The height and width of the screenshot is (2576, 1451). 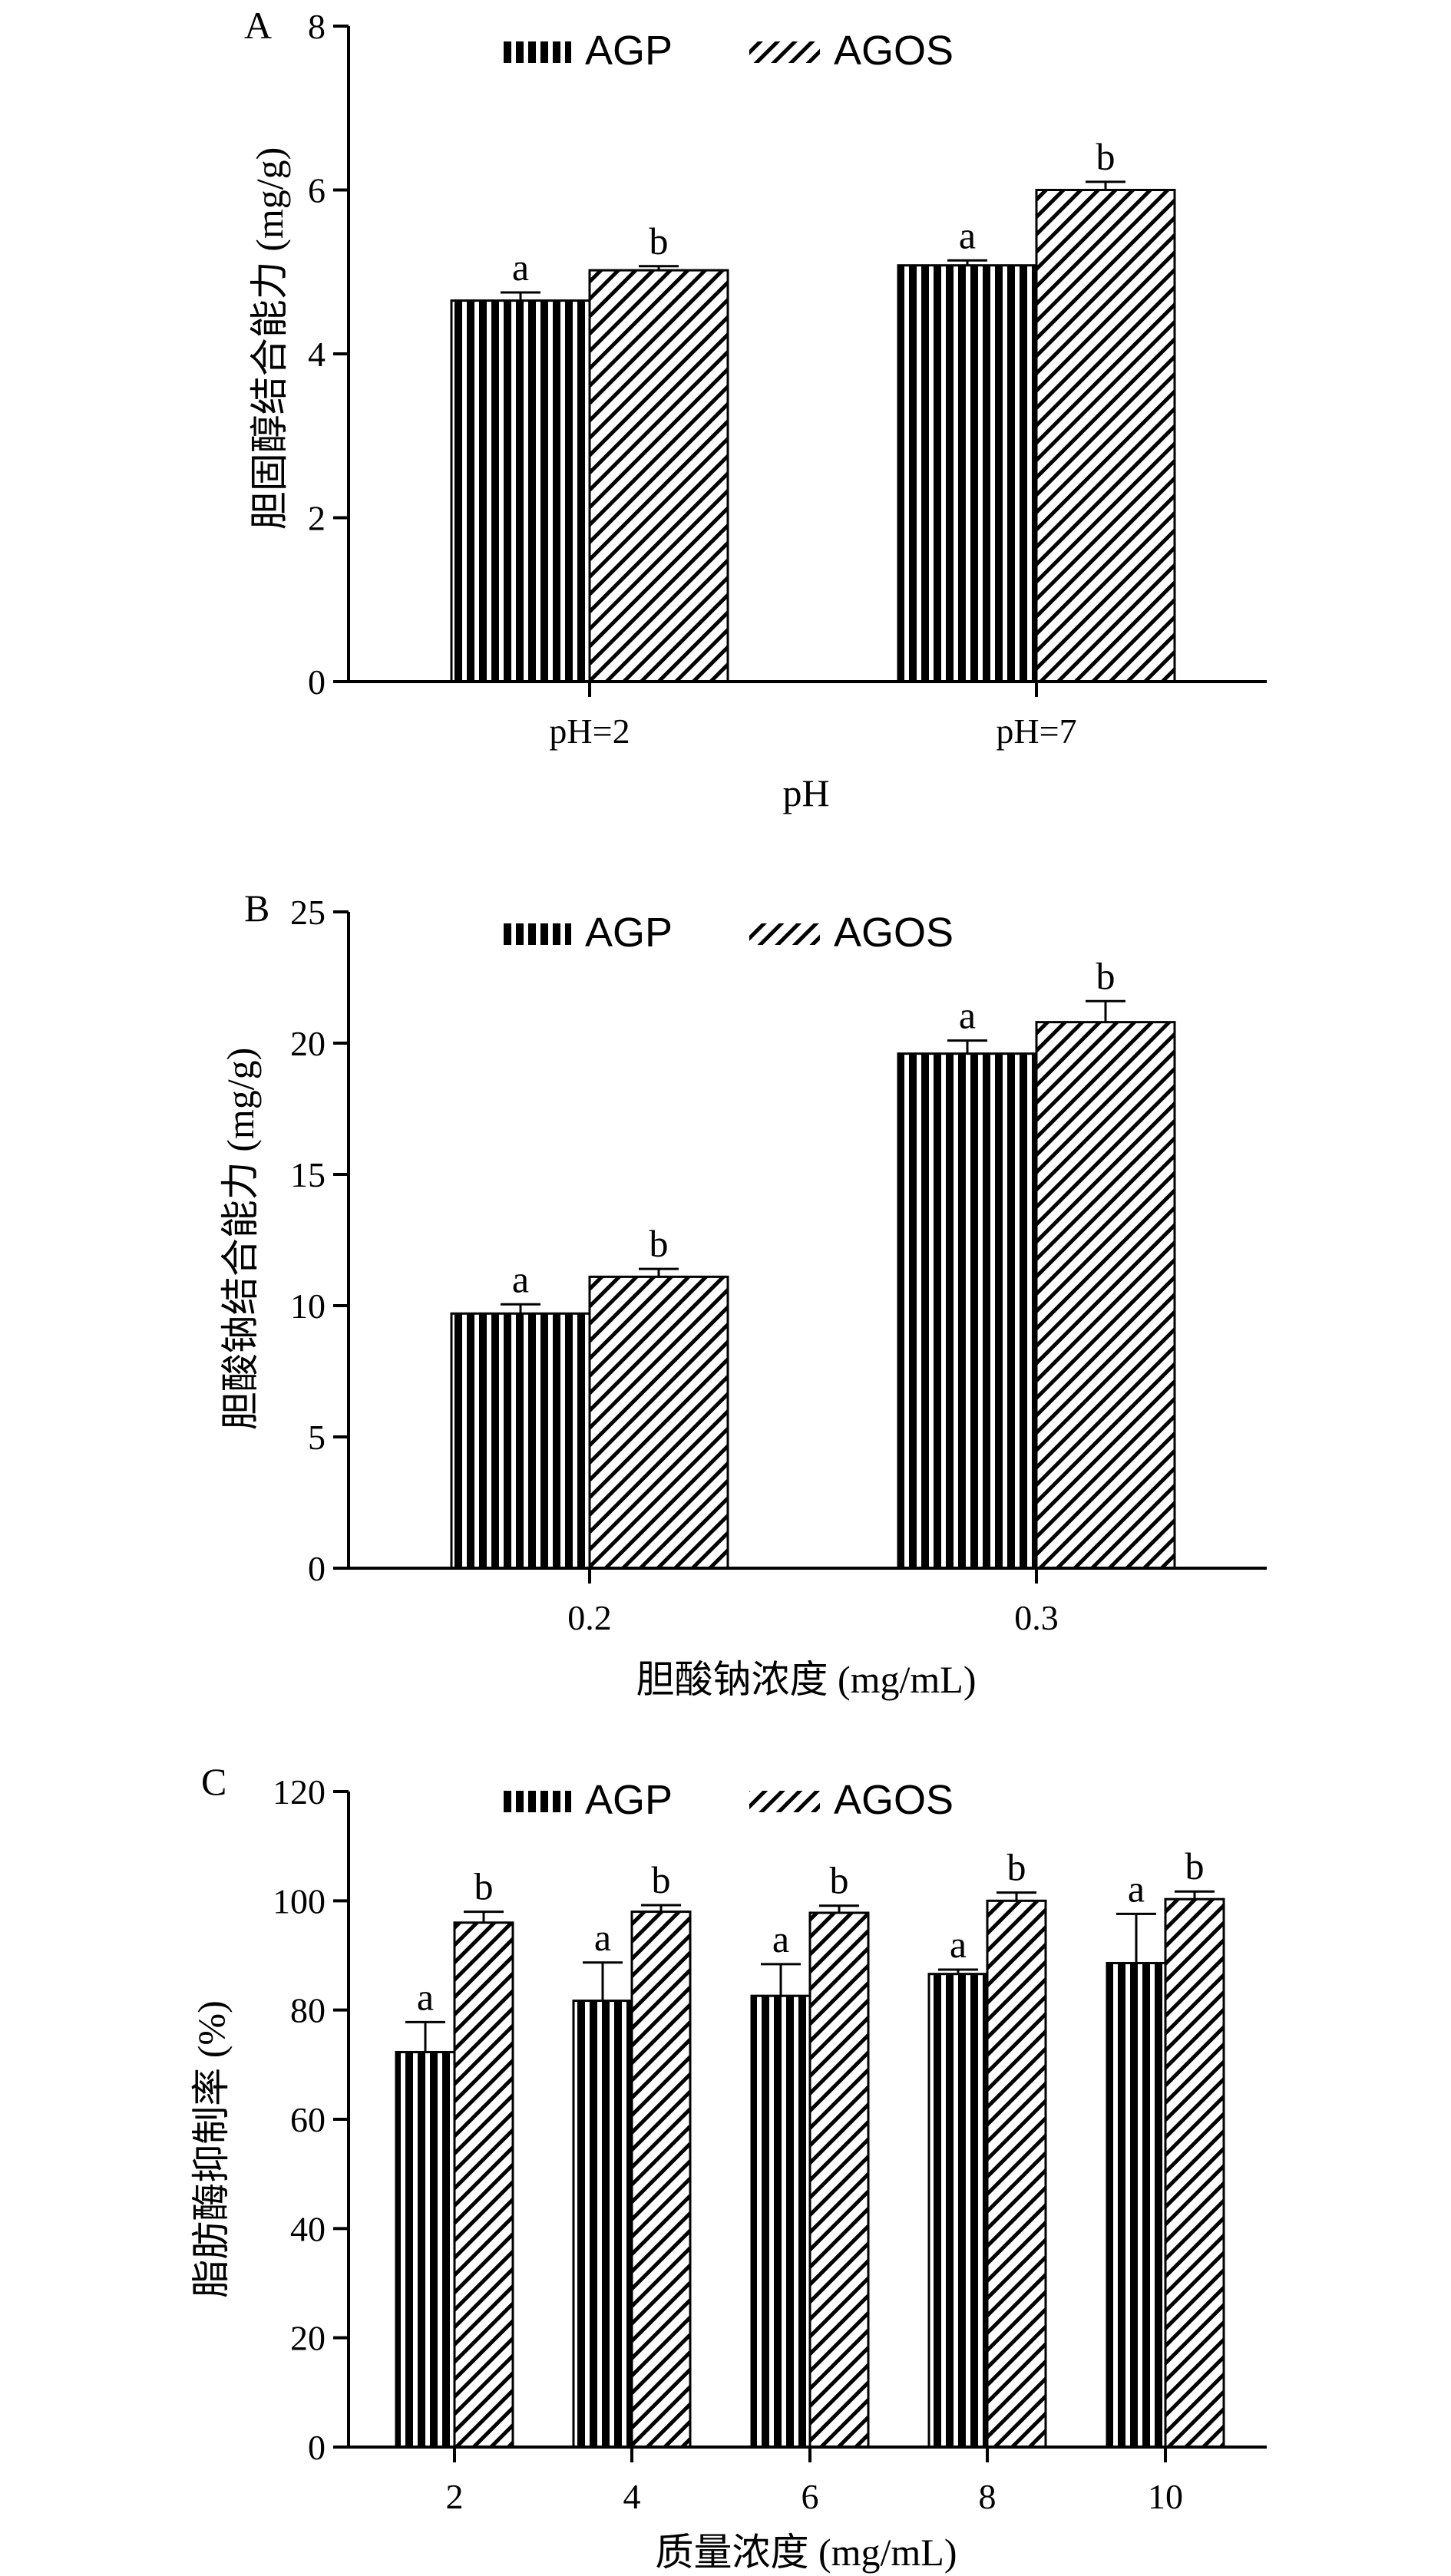 What do you see at coordinates (988, 2496) in the screenshot?
I see `x-tick-label: 8` at bounding box center [988, 2496].